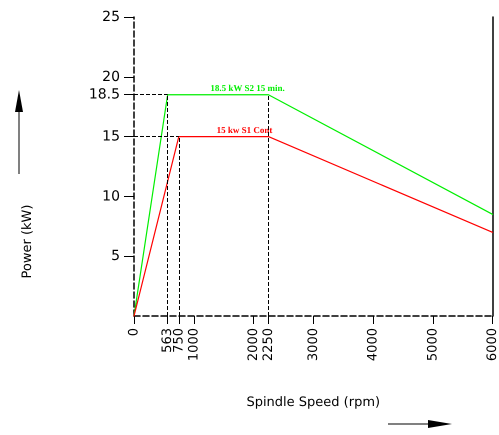 This screenshot has height=435, width=499. I want to click on x-tick-label: 1000, so click(194, 345).